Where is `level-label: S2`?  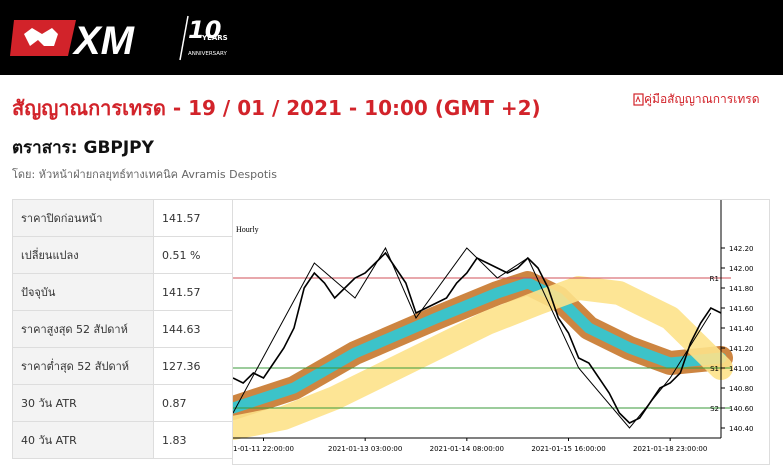 level-label: S2 is located at coordinates (714, 409).